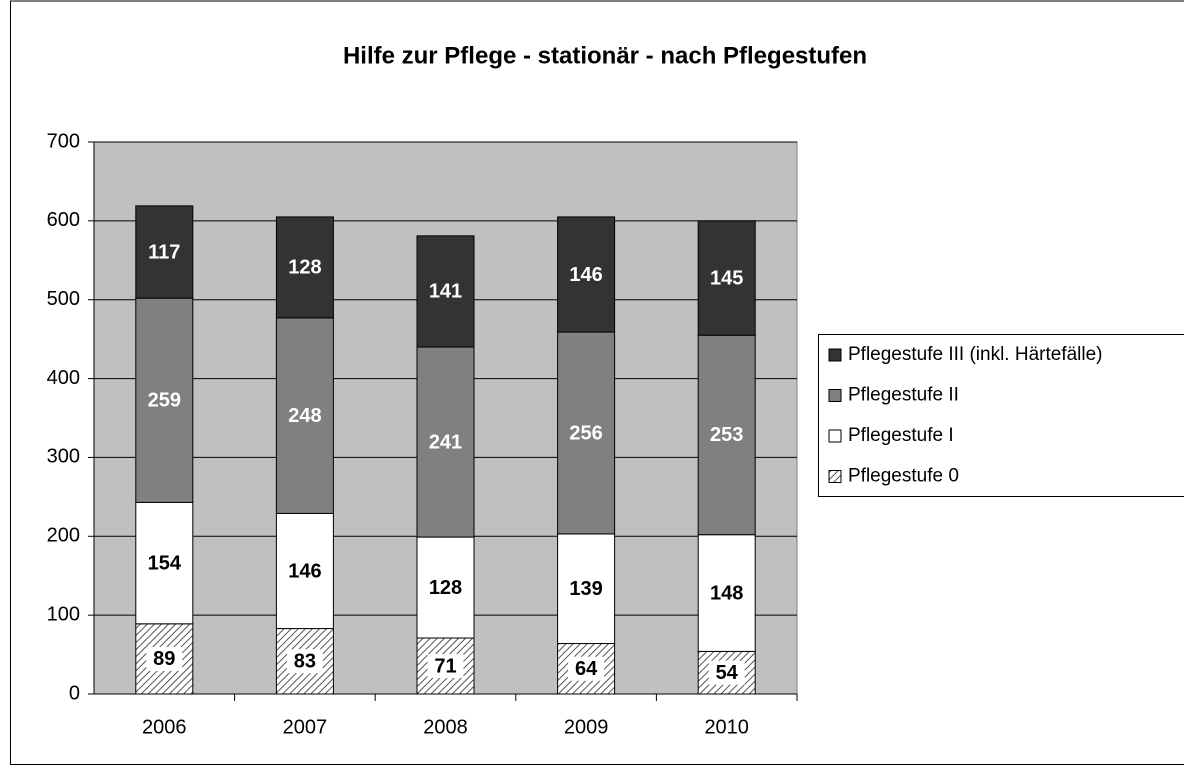 This screenshot has width=1184, height=765. Describe the element at coordinates (586, 727) in the screenshot. I see `x-tick-label: 2009` at that location.